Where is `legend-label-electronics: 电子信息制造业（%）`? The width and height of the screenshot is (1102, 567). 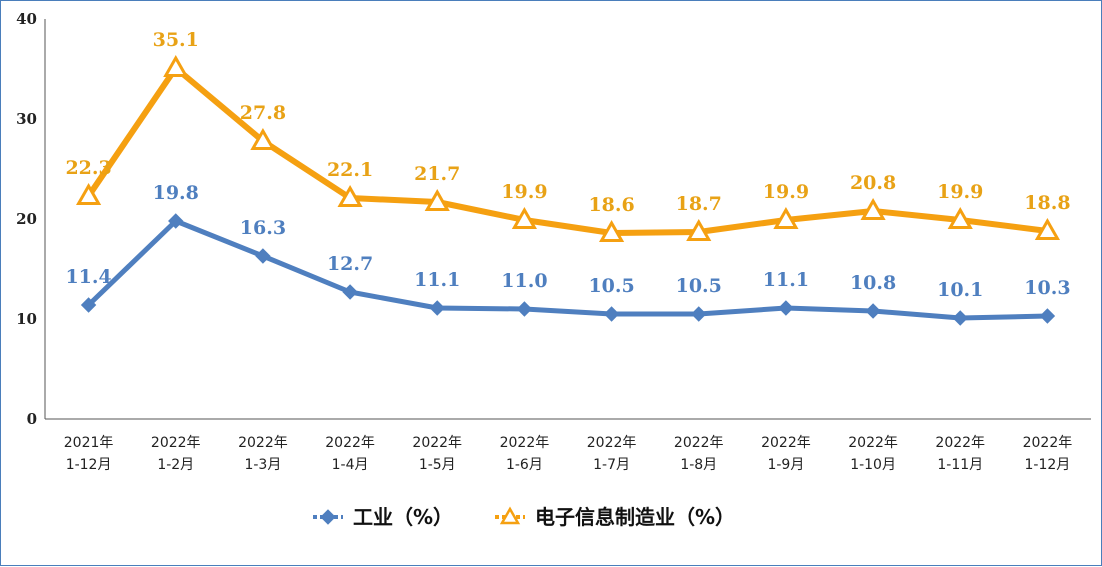 legend-label-electronics: 电子信息制造业（%） is located at coordinates (635, 517).